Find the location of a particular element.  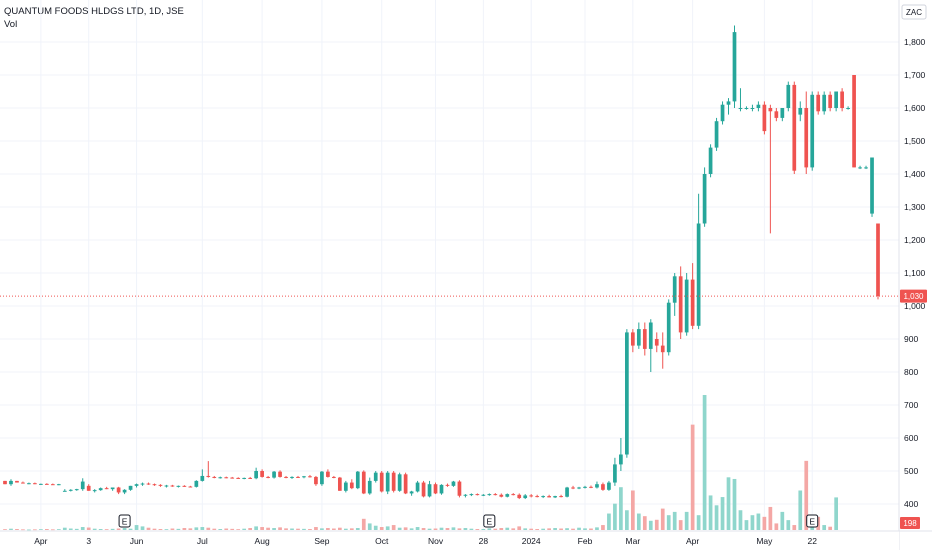

event-marker-box is located at coordinates (489, 521).